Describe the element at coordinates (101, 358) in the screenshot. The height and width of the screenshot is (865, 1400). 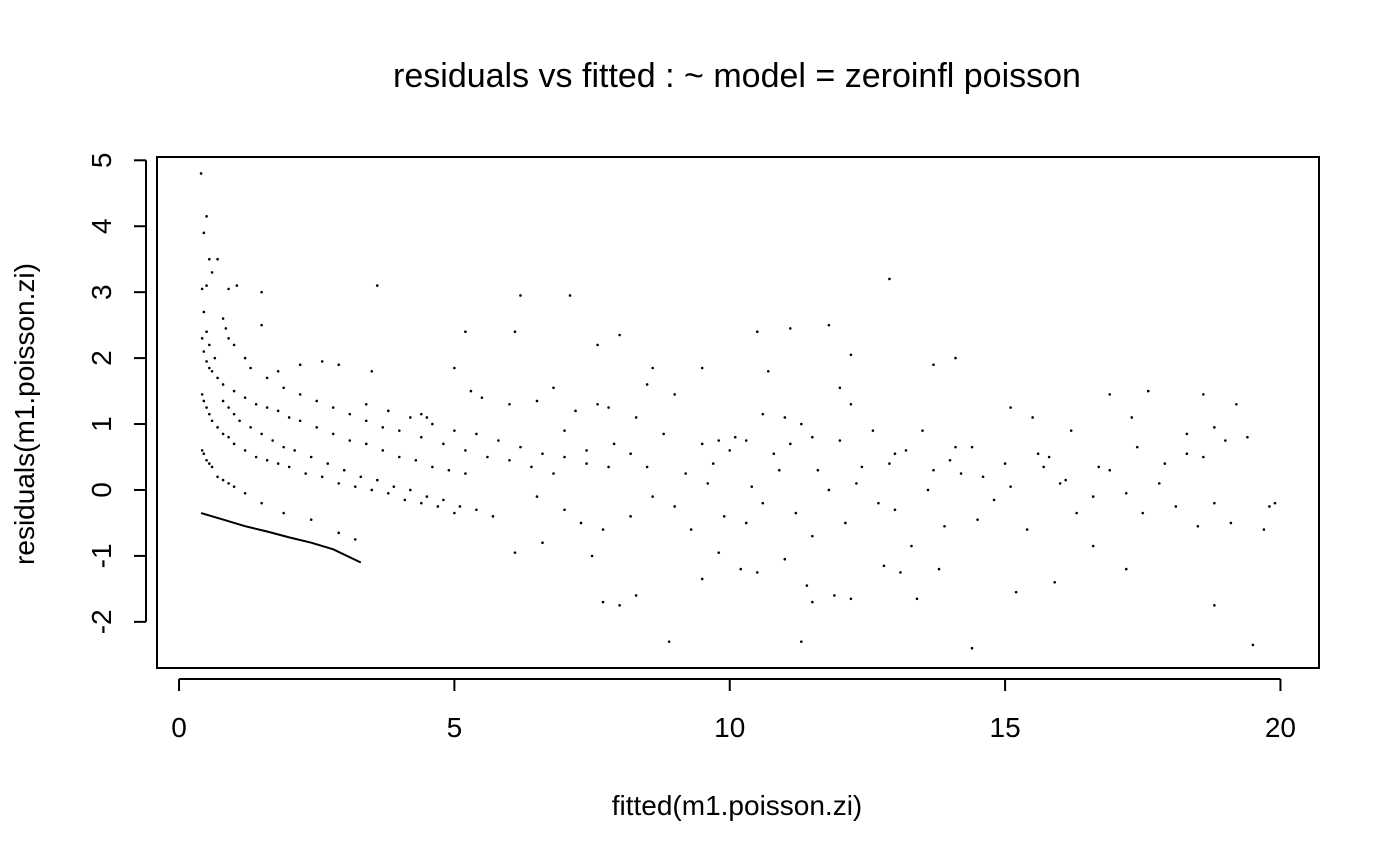
I see `y-tick-label: 2` at that location.